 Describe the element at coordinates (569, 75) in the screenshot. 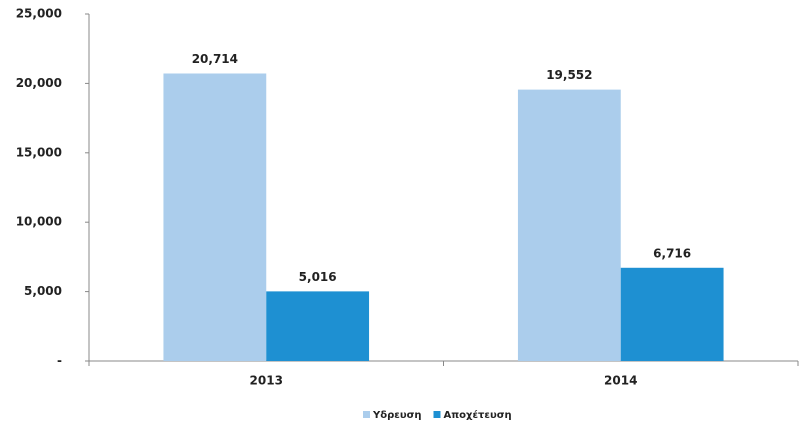

I see `value-label: 19,552` at that location.